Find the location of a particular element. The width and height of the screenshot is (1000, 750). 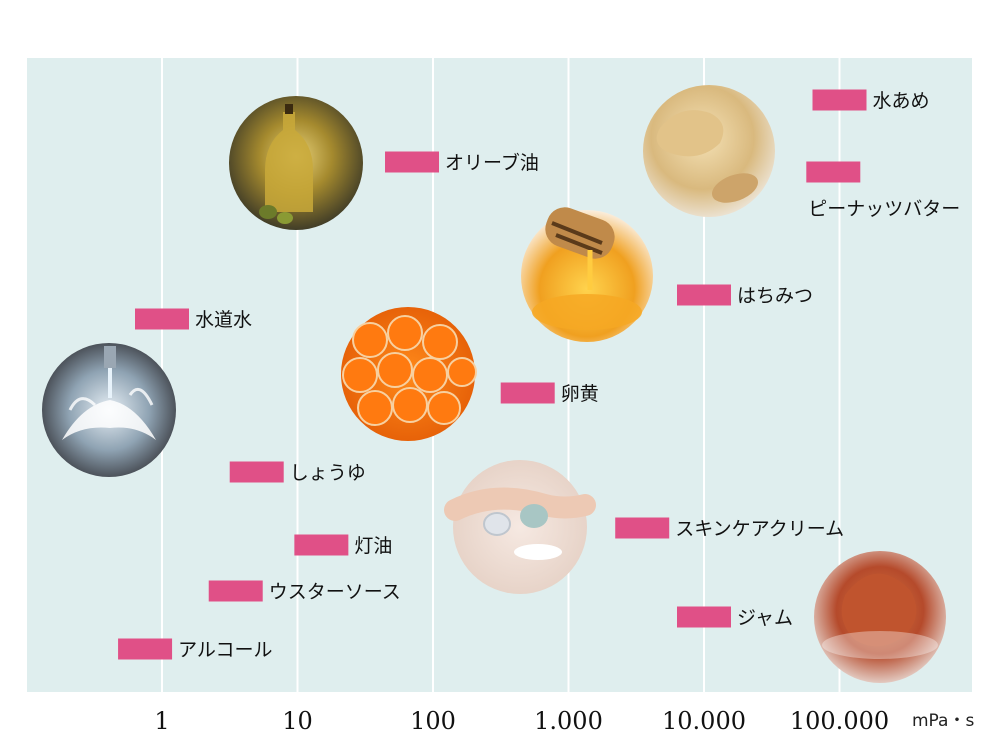

data-label: スキンケアクリーム is located at coordinates (759, 529).